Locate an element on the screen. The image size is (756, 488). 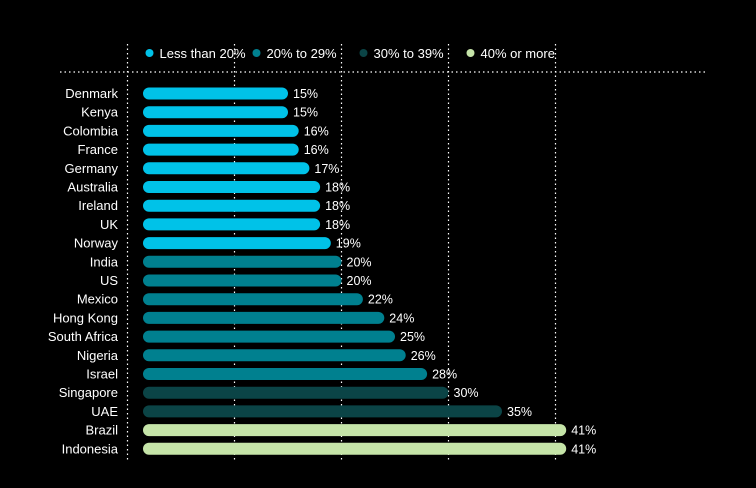
bar-germany is located at coordinates (226, 168).